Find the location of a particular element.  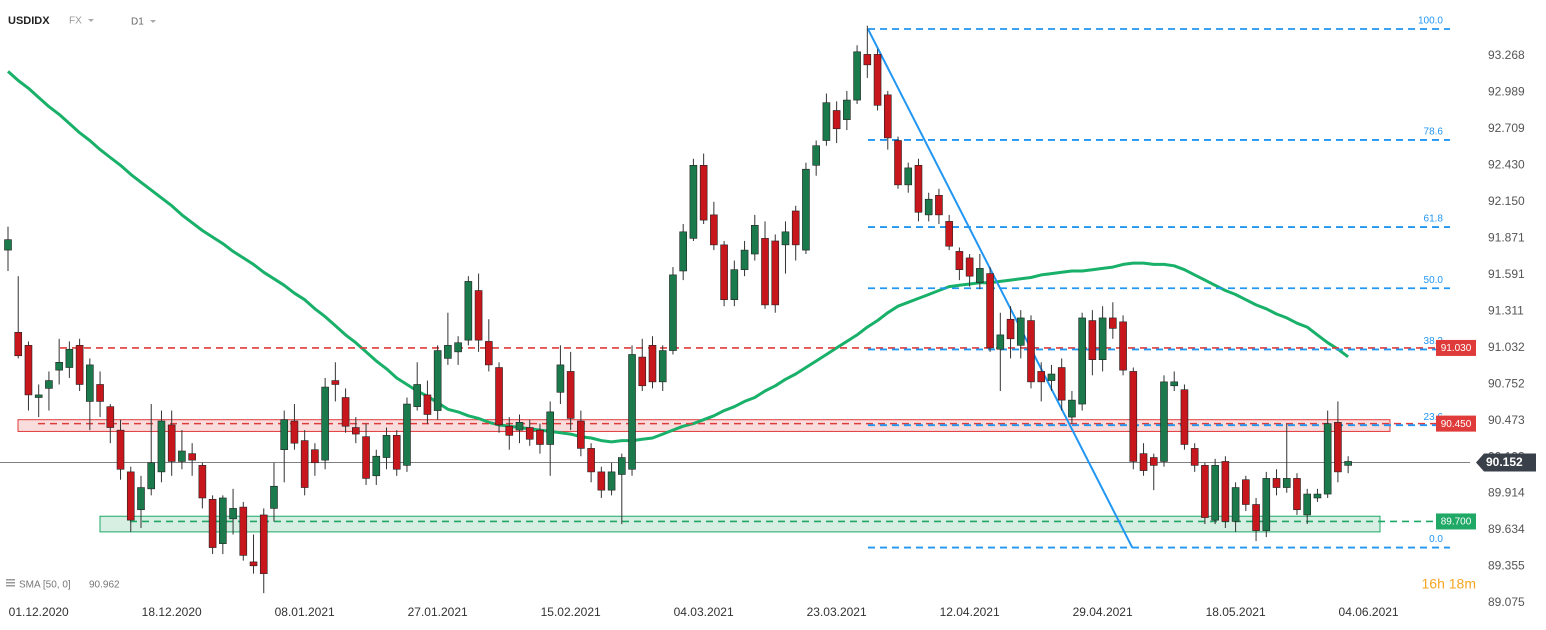

y-tick-label: 91.311 is located at coordinates (1506, 310).